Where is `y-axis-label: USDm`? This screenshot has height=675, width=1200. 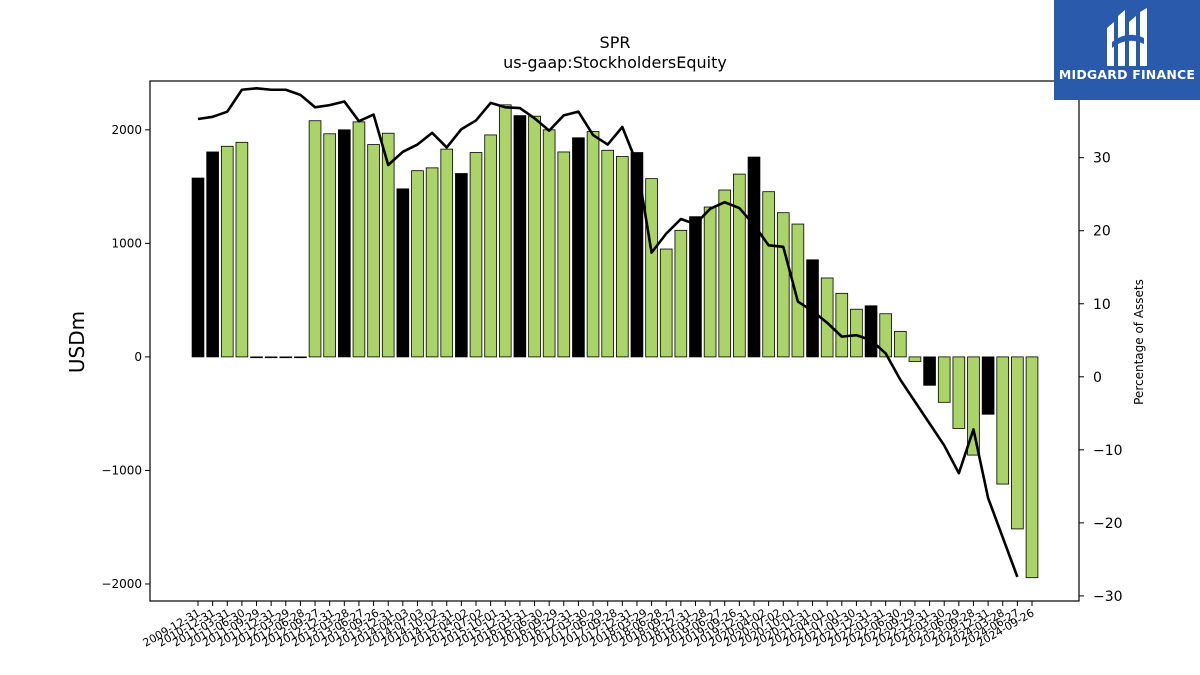
y-axis-label: USDm is located at coordinates (77, 342).